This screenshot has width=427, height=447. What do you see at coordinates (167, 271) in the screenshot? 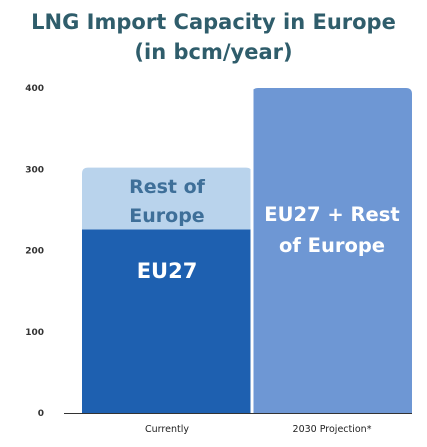
I see `segment-label-eu27: EU27` at bounding box center [167, 271].